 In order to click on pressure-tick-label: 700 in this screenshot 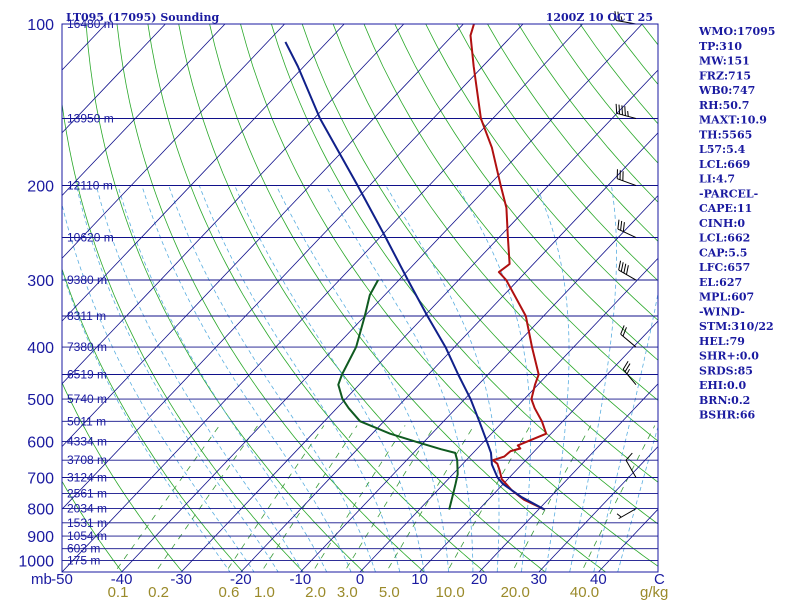, I will do `click(40, 479)`.